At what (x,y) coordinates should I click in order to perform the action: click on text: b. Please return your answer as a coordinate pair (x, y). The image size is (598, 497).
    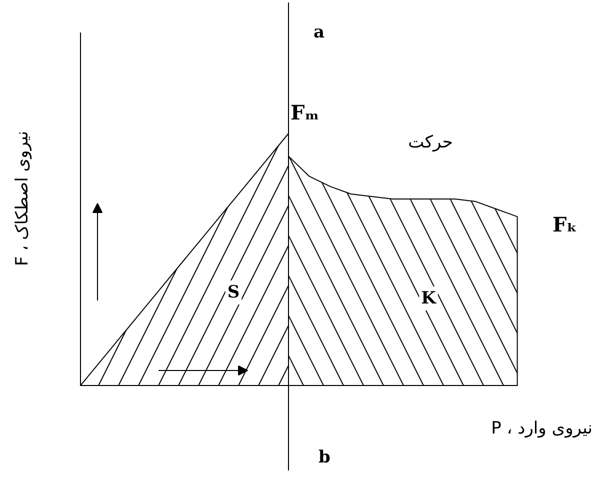
    Looking at the image, I should click on (324, 458).